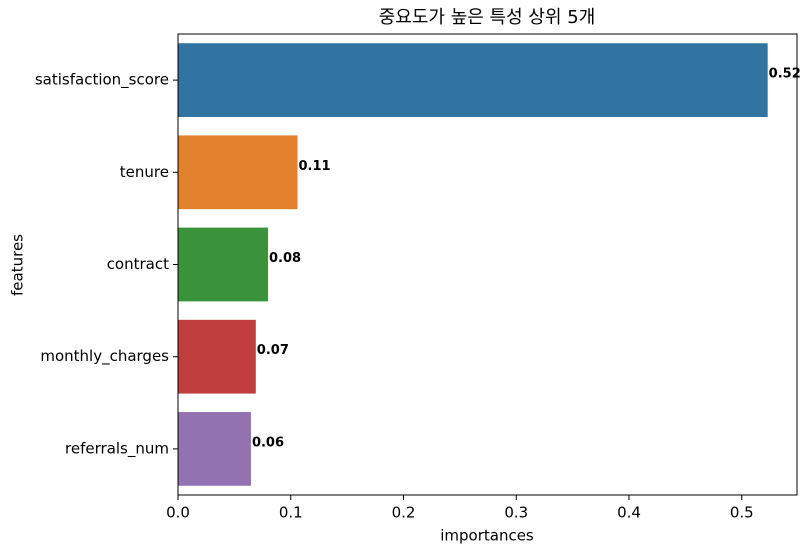  What do you see at coordinates (268, 442) in the screenshot?
I see `value-label: 0.06` at bounding box center [268, 442].